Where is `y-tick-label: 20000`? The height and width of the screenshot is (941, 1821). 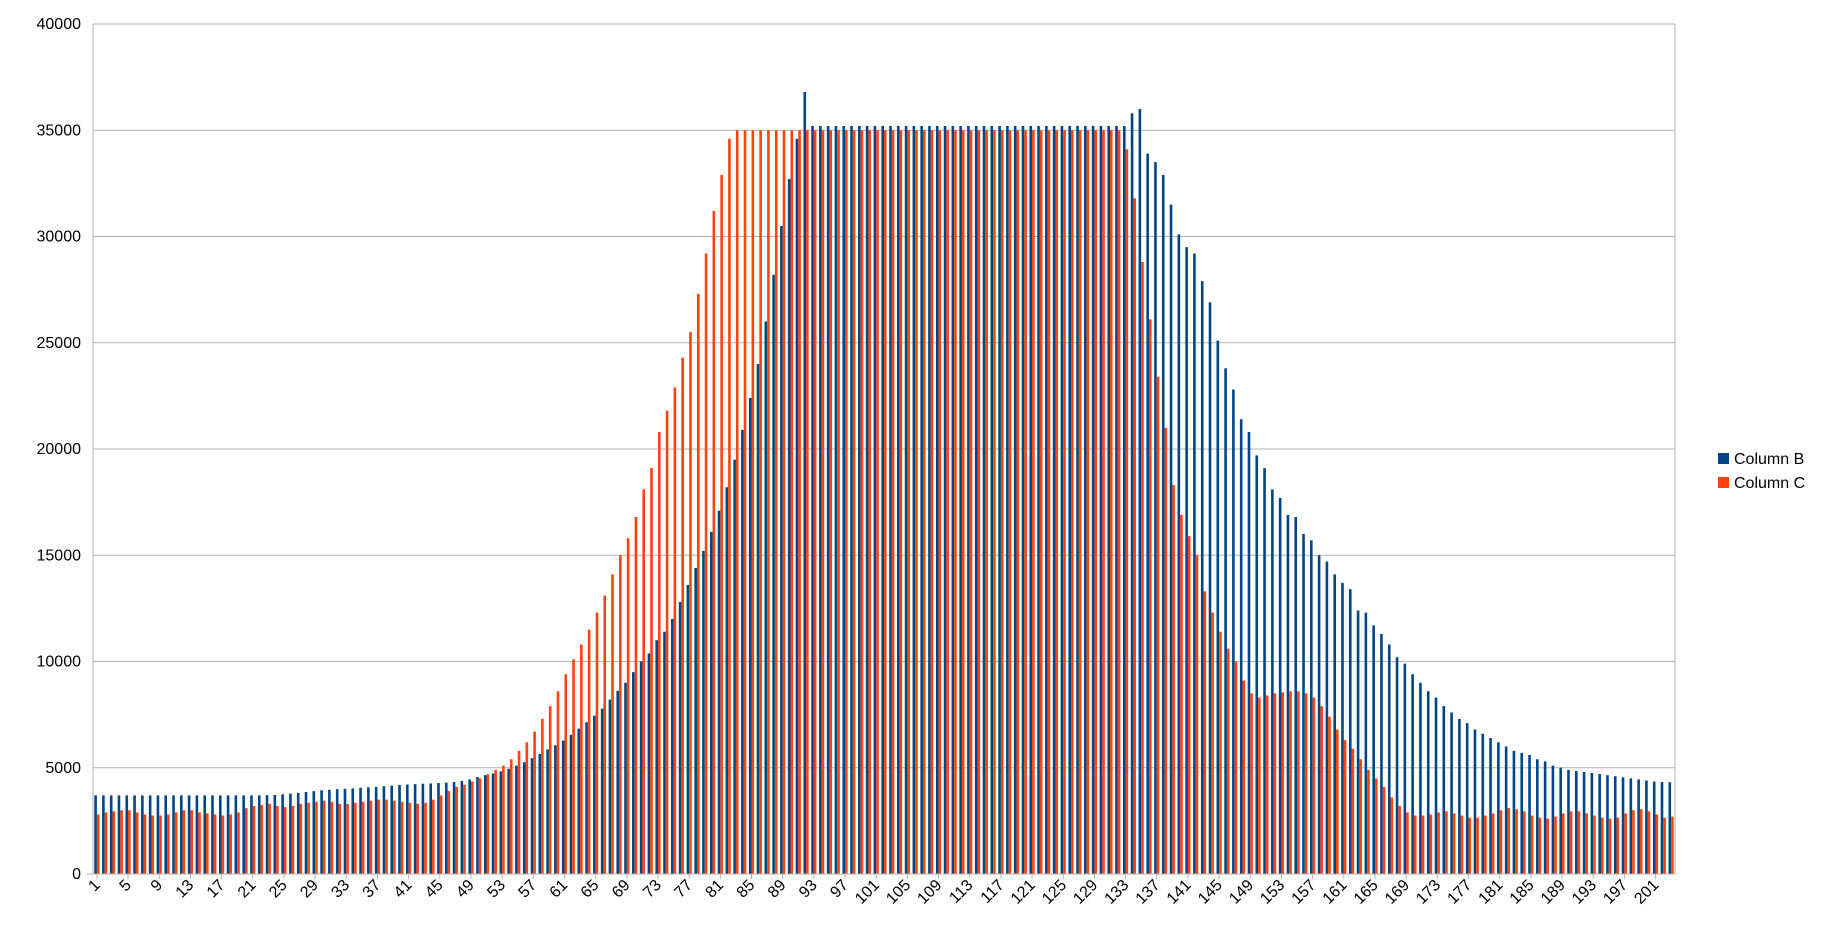
y-tick-label: 20000 is located at coordinates (59, 449).